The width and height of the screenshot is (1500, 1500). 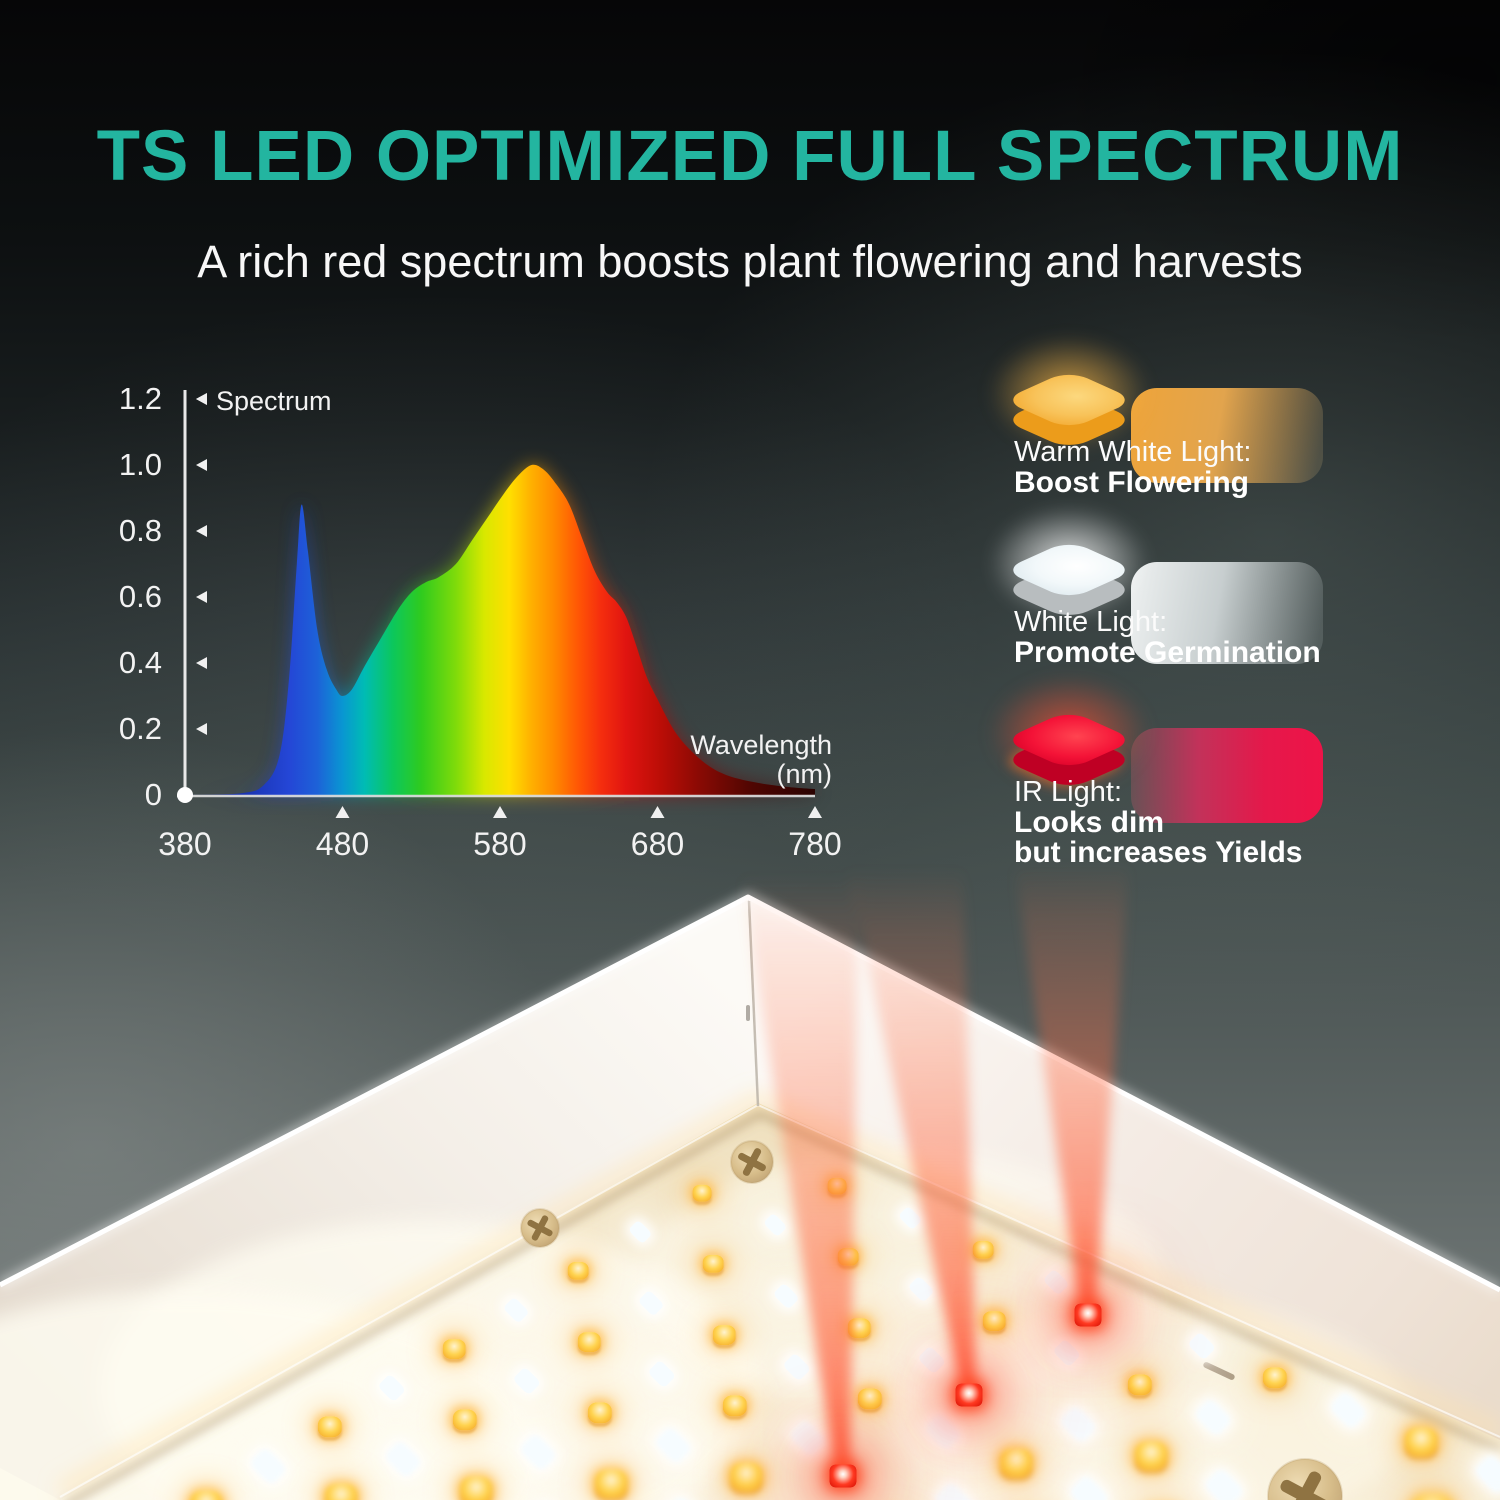 What do you see at coordinates (342, 844) in the screenshot?
I see `x-tick-label: 480` at bounding box center [342, 844].